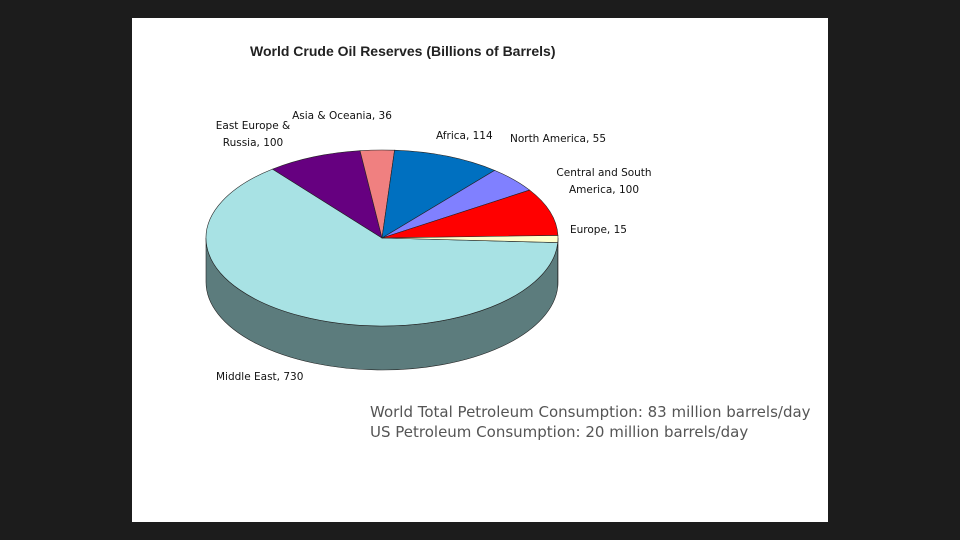 The height and width of the screenshot is (540, 960). What do you see at coordinates (598, 230) in the screenshot?
I see `data-label: Europe, 15` at bounding box center [598, 230].